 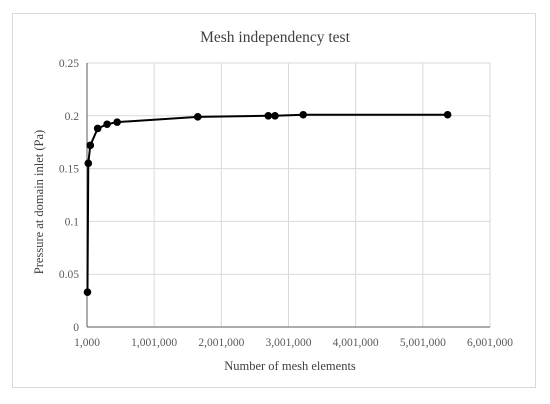 What do you see at coordinates (69, 64) in the screenshot?
I see `y-tick-label: 0.25` at bounding box center [69, 64].